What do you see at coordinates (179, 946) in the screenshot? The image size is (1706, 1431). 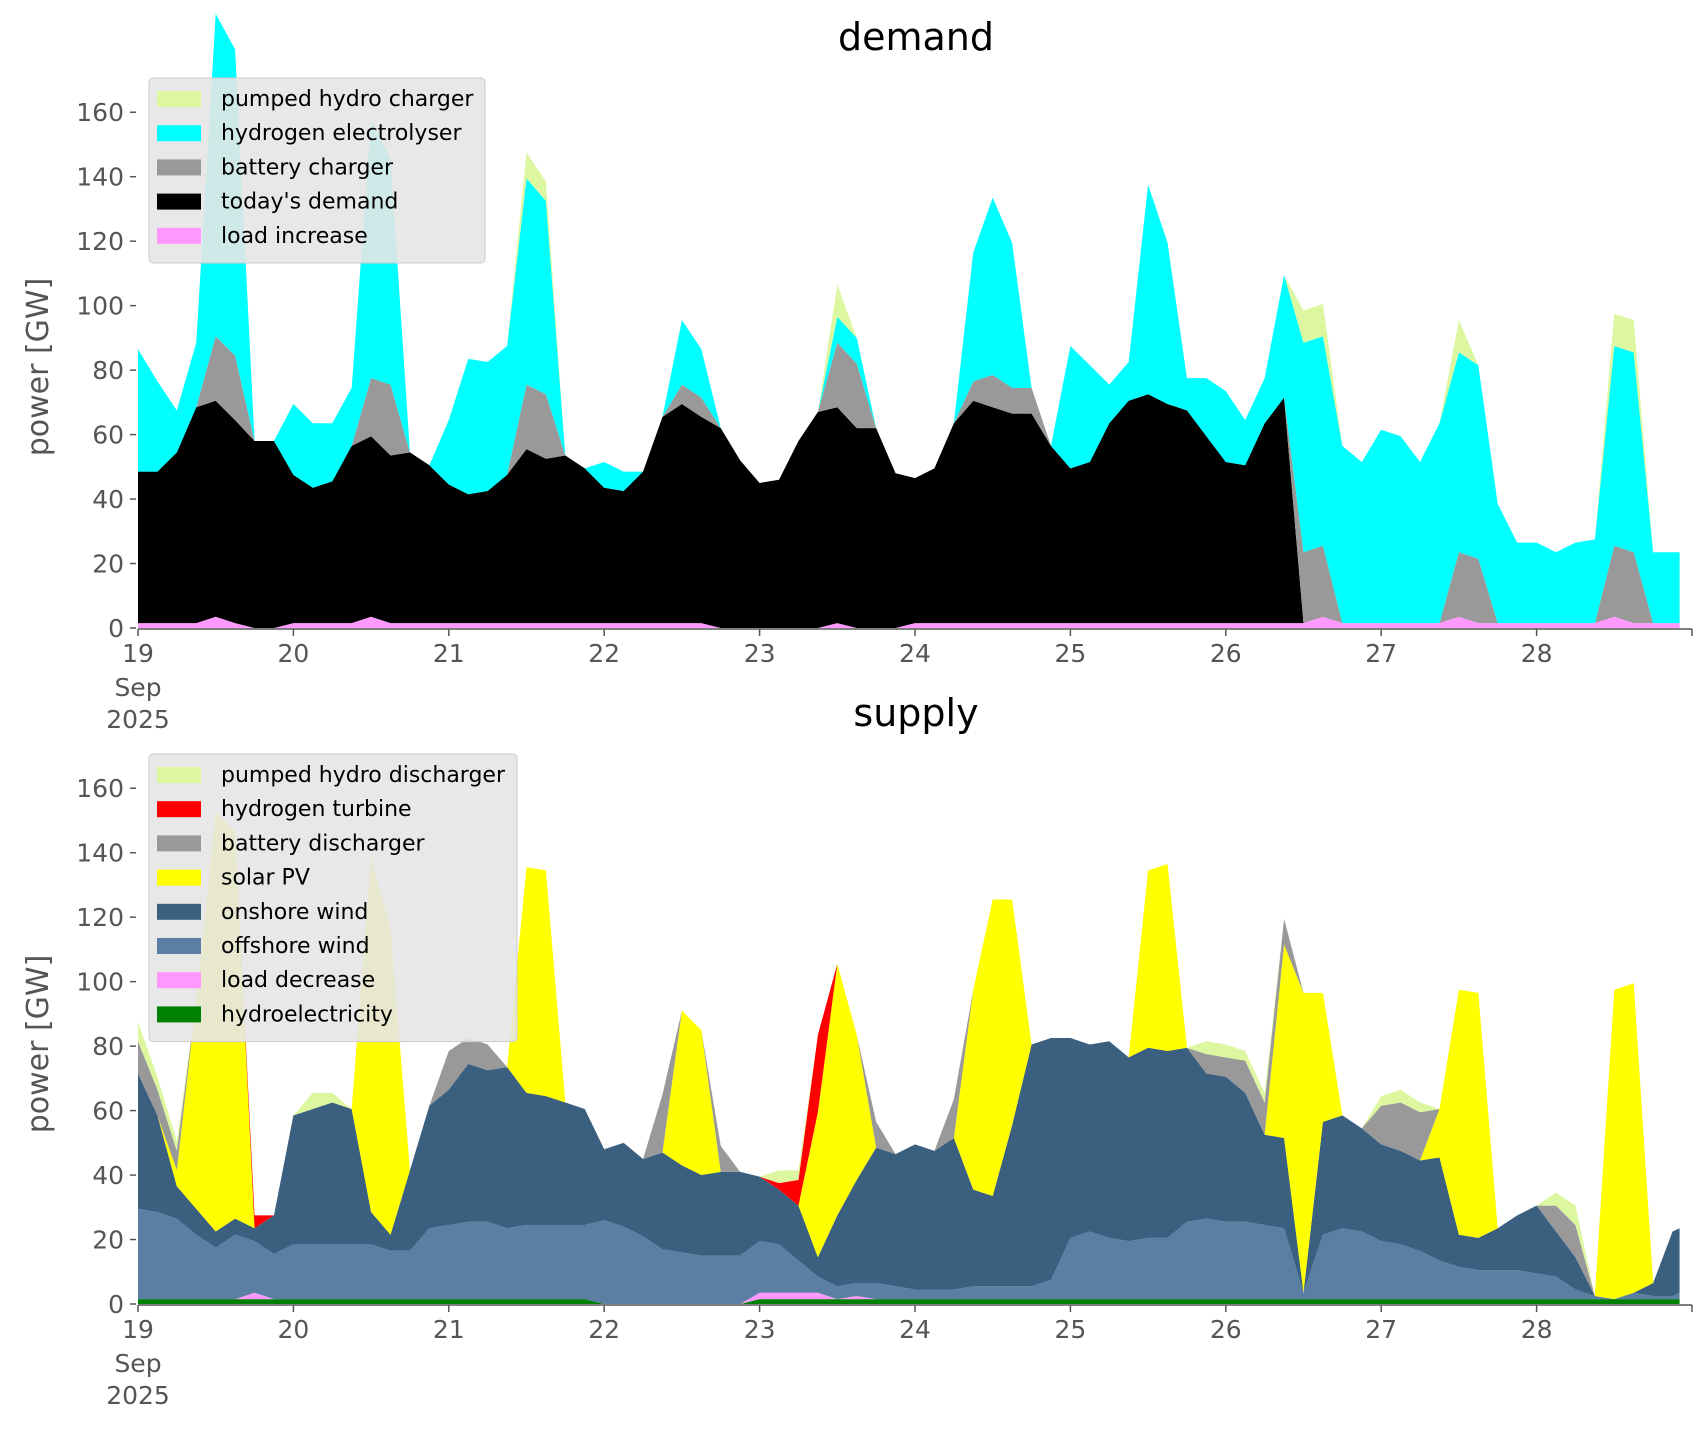 I see `legend-swatch-offshore-wind` at bounding box center [179, 946].